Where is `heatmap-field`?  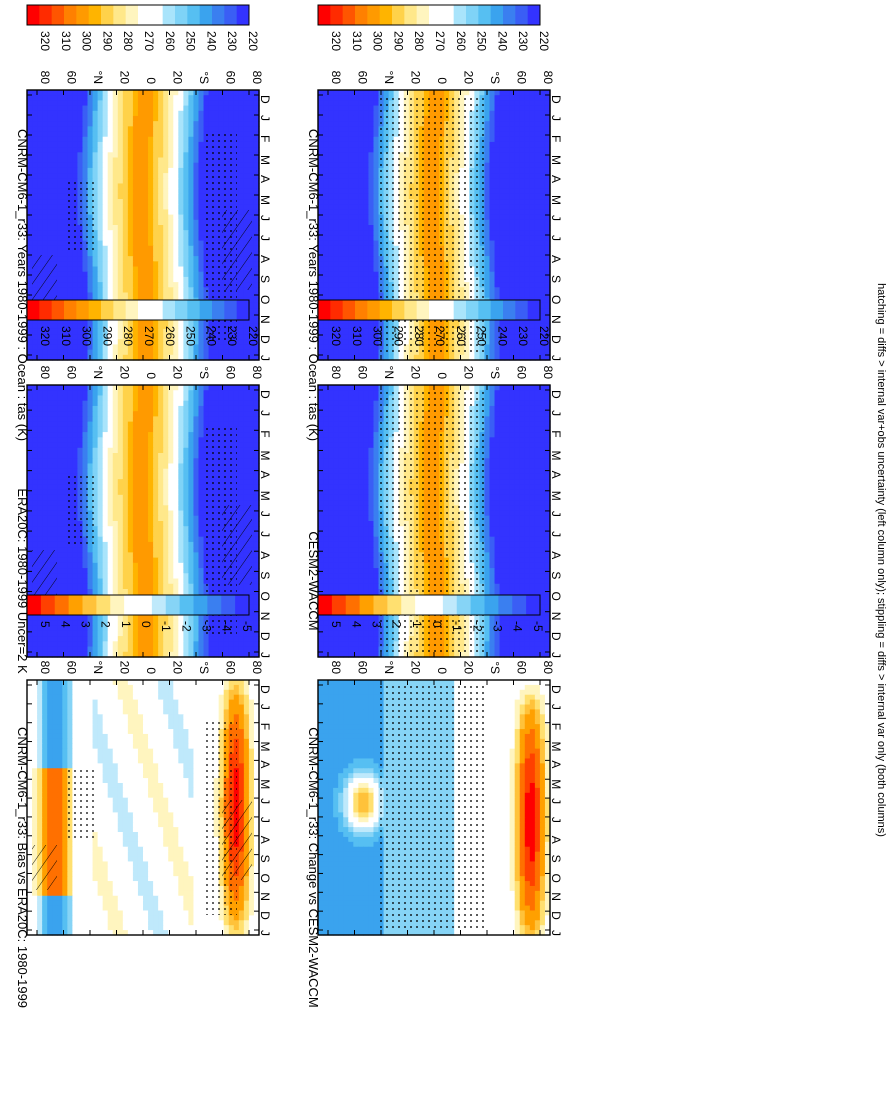 heatmap-field is located at coordinates (143, 808).